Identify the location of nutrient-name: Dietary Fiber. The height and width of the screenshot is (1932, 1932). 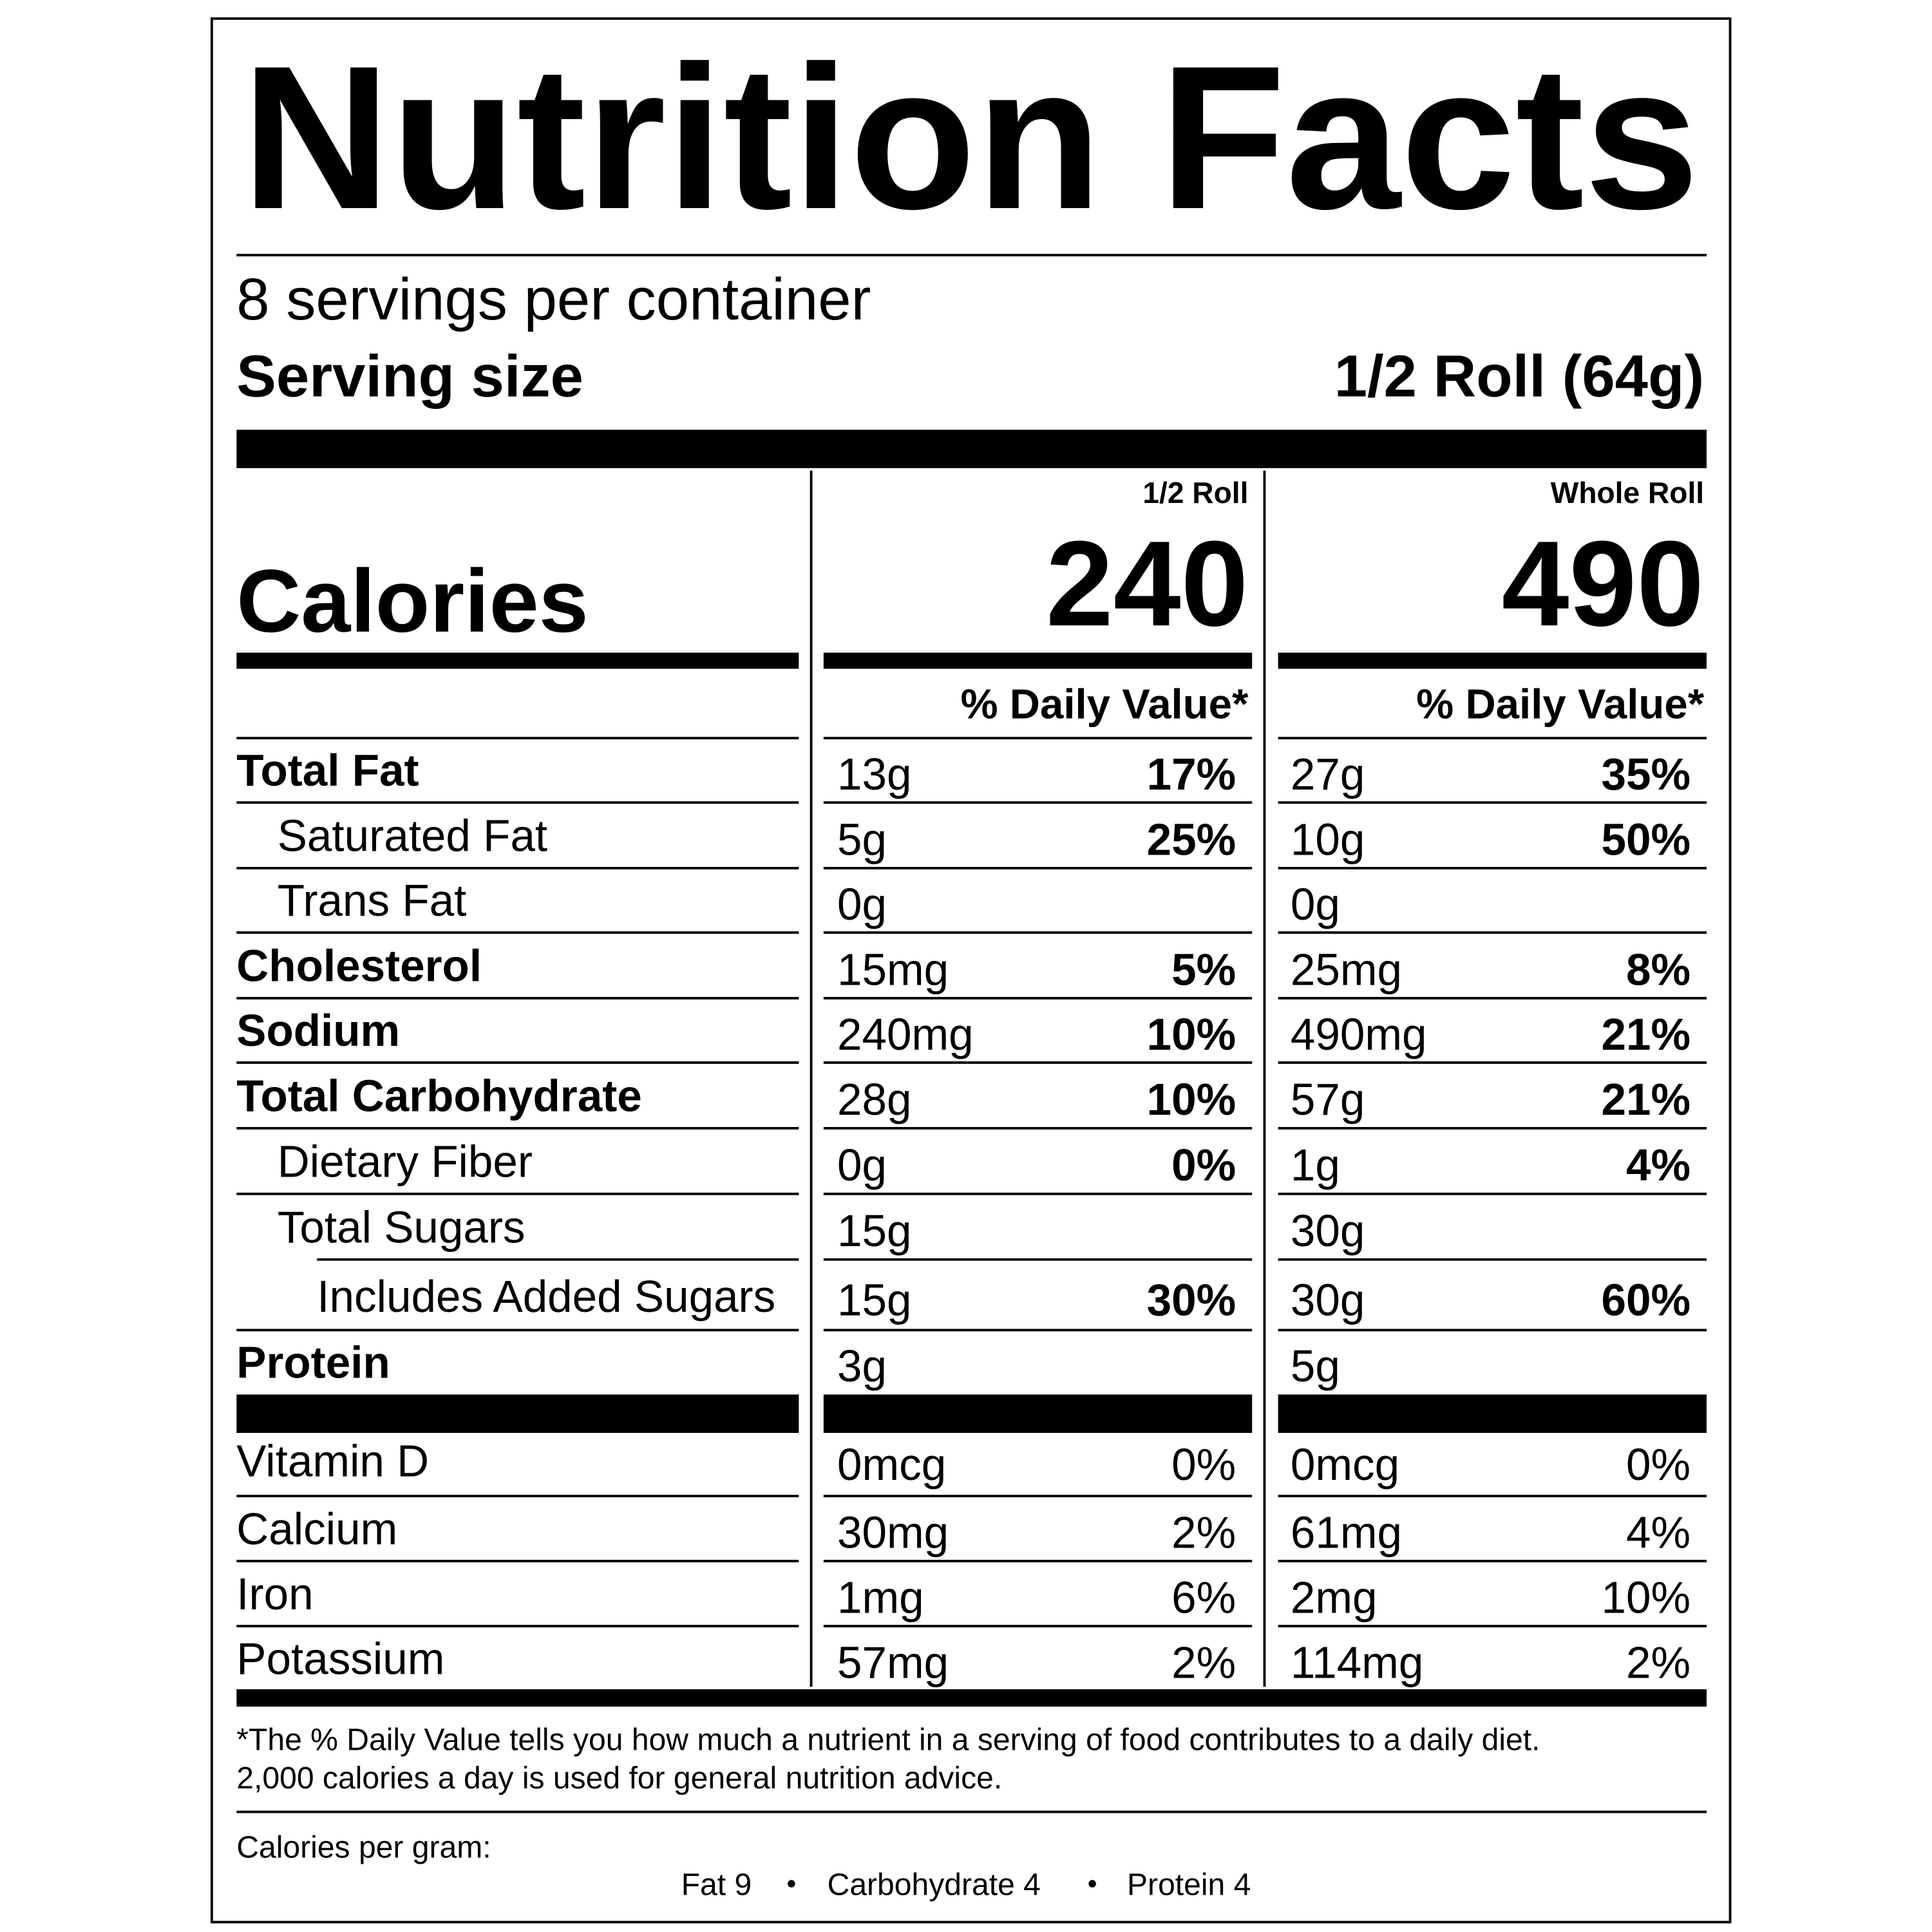
(405, 1161).